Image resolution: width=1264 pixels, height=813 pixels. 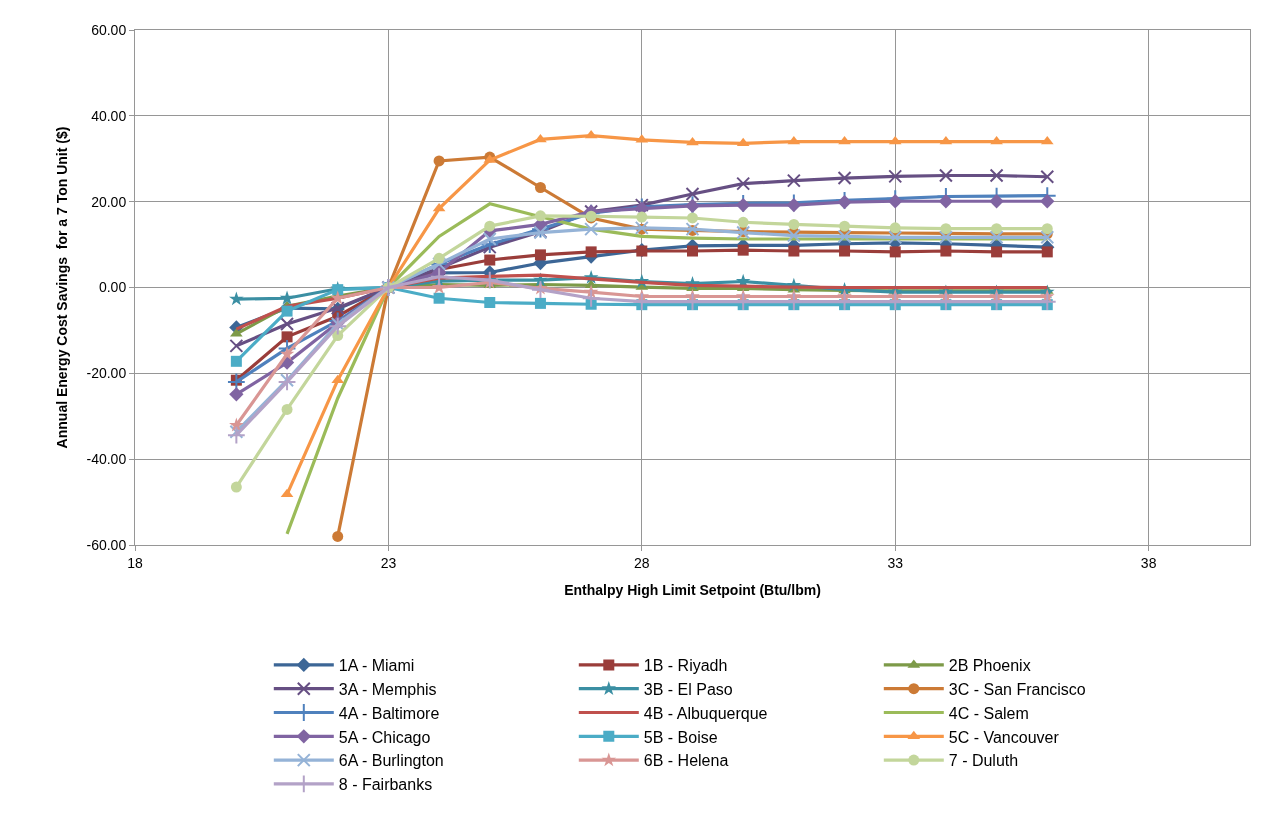 I want to click on x-tick-label: 18, so click(x=135, y=562).